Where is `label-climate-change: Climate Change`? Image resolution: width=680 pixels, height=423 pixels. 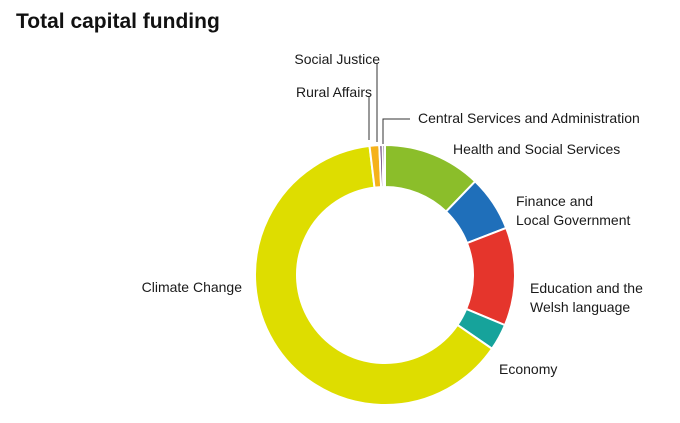
label-climate-change: Climate Change is located at coordinates (192, 287).